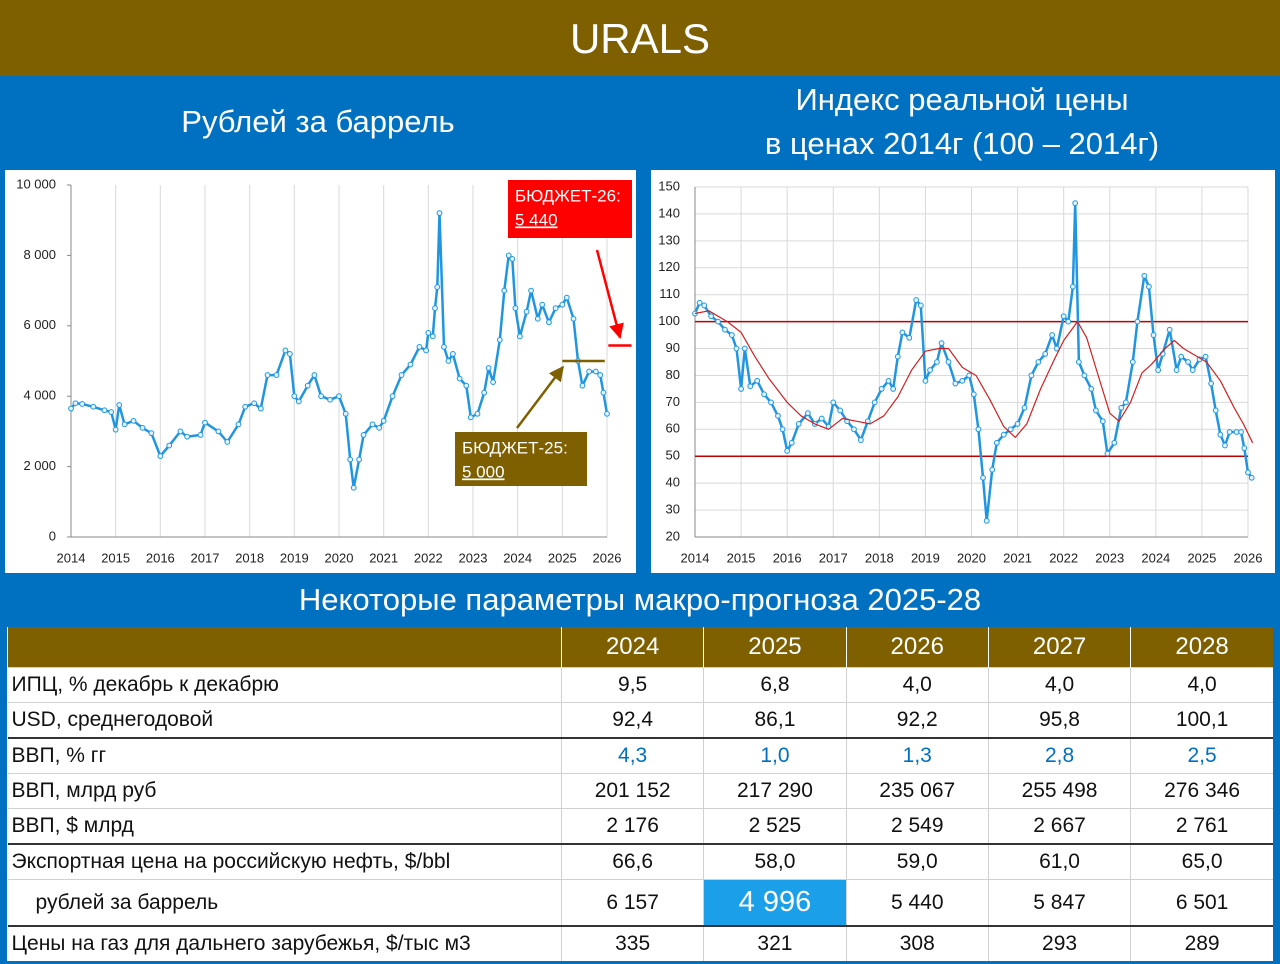  What do you see at coordinates (632, 826) in the screenshot?
I see `table-cell: 2 176` at bounding box center [632, 826].